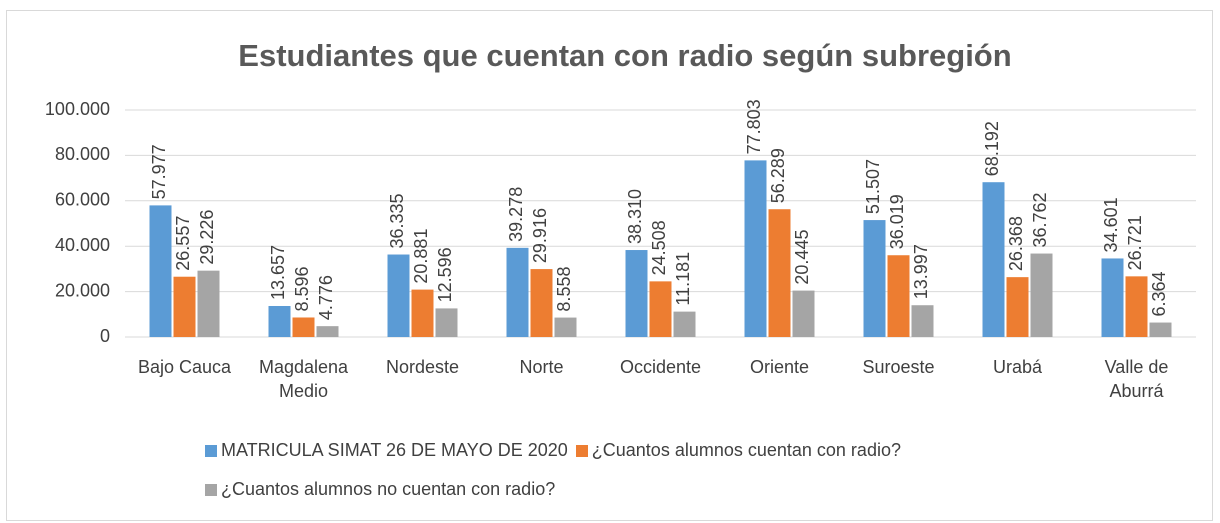 This screenshot has width=1220, height=523. I want to click on legend-item: ¿Cuantos alumnos no cuentan con radio?, so click(380, 489).